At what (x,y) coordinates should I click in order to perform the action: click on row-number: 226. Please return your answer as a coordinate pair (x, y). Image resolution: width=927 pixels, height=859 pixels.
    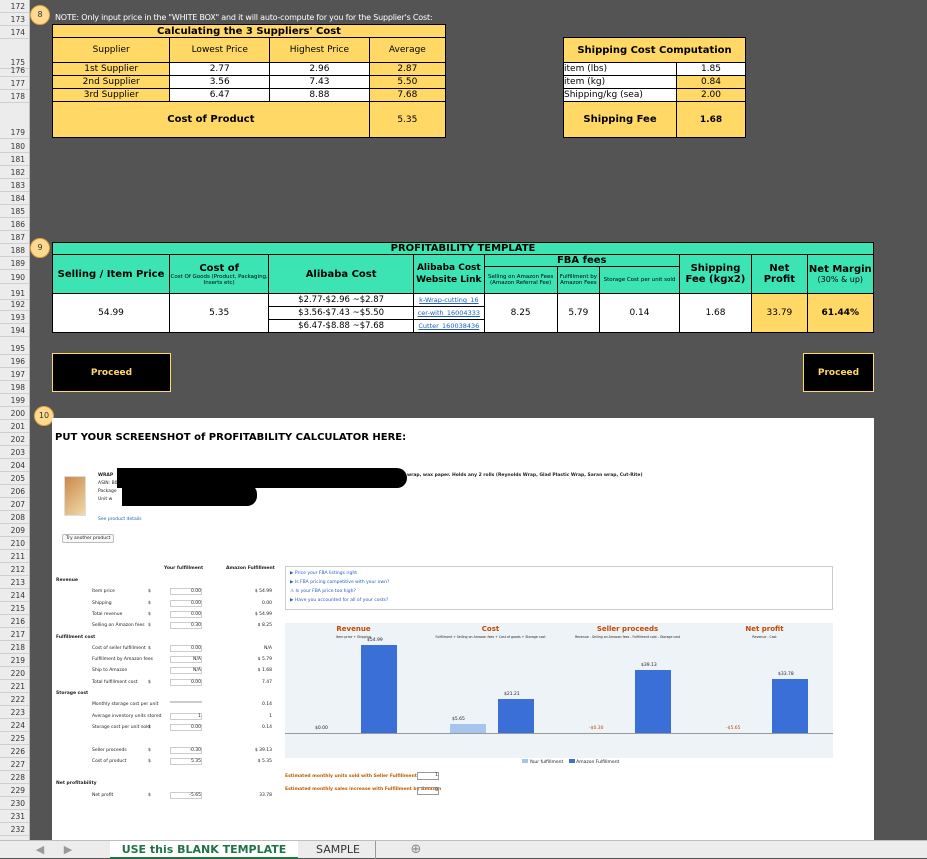
    Looking at the image, I should click on (14, 751).